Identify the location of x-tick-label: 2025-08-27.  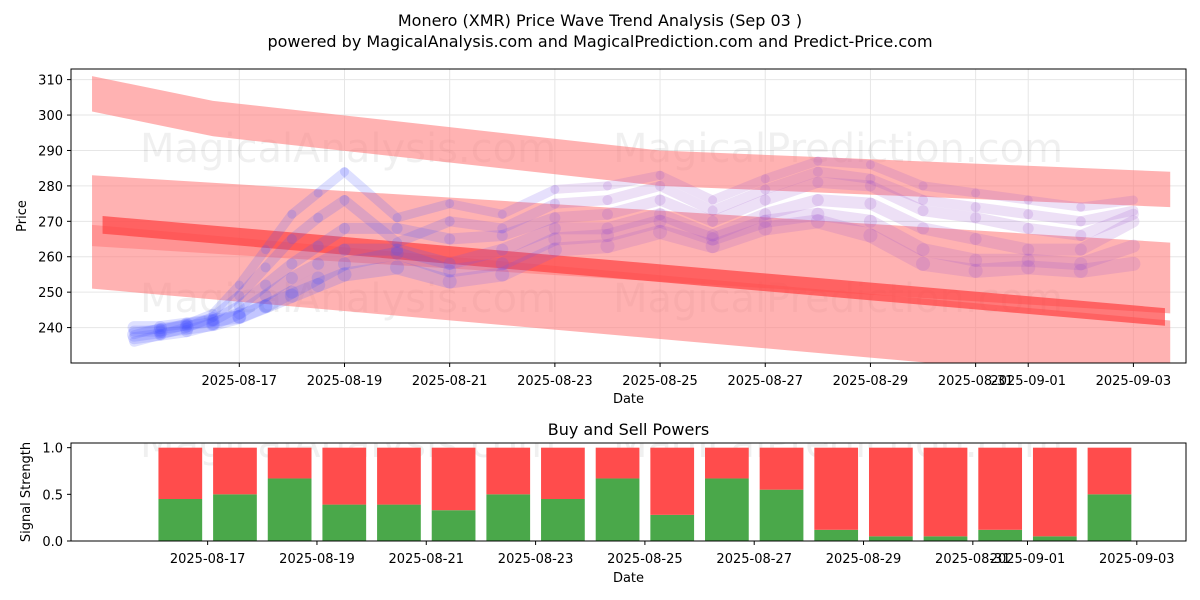
(765, 381).